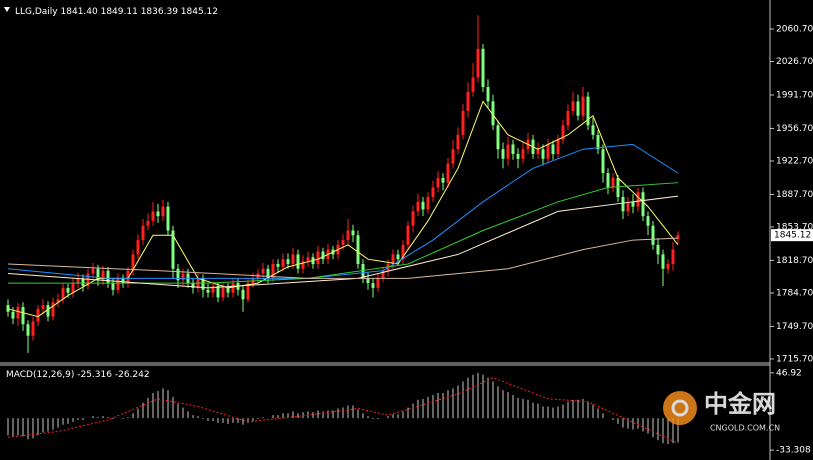 The height and width of the screenshot is (460, 813). I want to click on y-tick-label: 1887.70, so click(794, 195).